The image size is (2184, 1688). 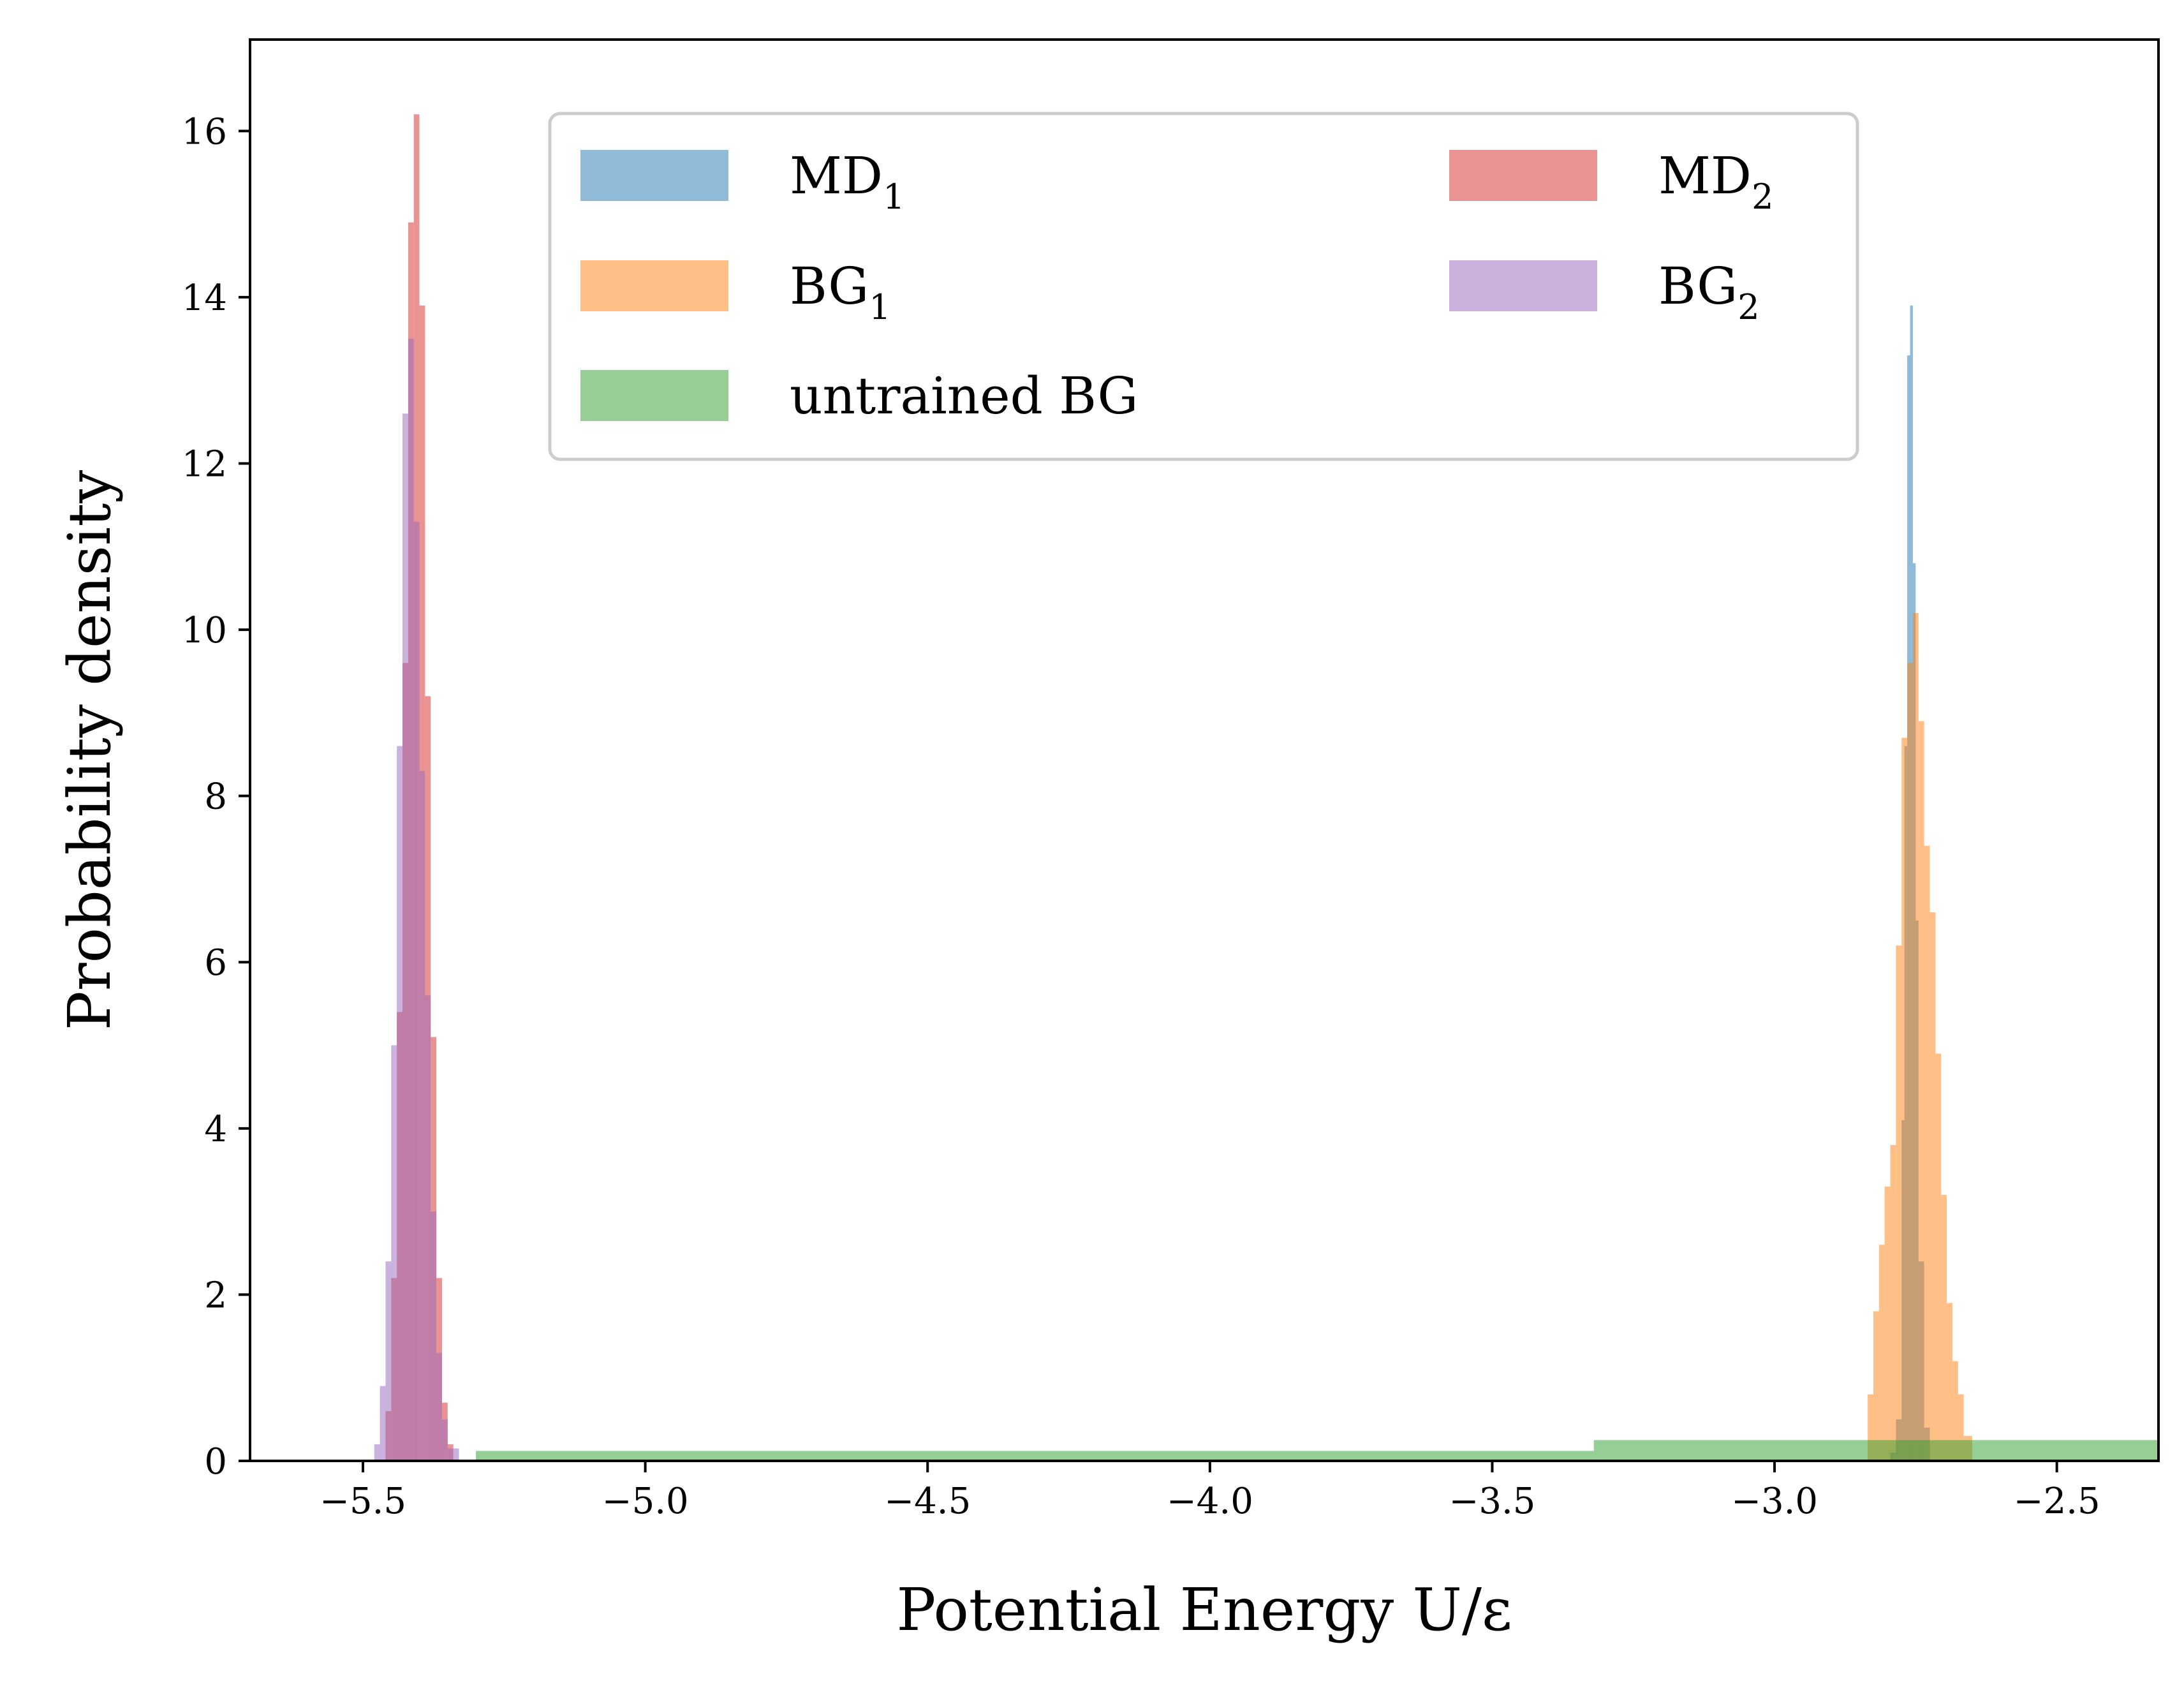 I want to click on x-tick-label: −3.5, so click(x=1492, y=1501).